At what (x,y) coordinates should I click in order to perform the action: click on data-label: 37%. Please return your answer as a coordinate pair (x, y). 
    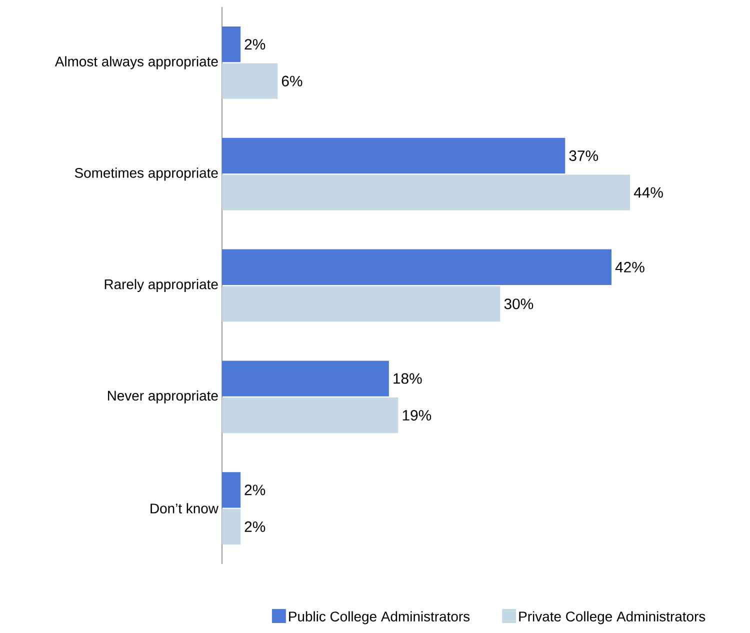
    Looking at the image, I should click on (583, 156).